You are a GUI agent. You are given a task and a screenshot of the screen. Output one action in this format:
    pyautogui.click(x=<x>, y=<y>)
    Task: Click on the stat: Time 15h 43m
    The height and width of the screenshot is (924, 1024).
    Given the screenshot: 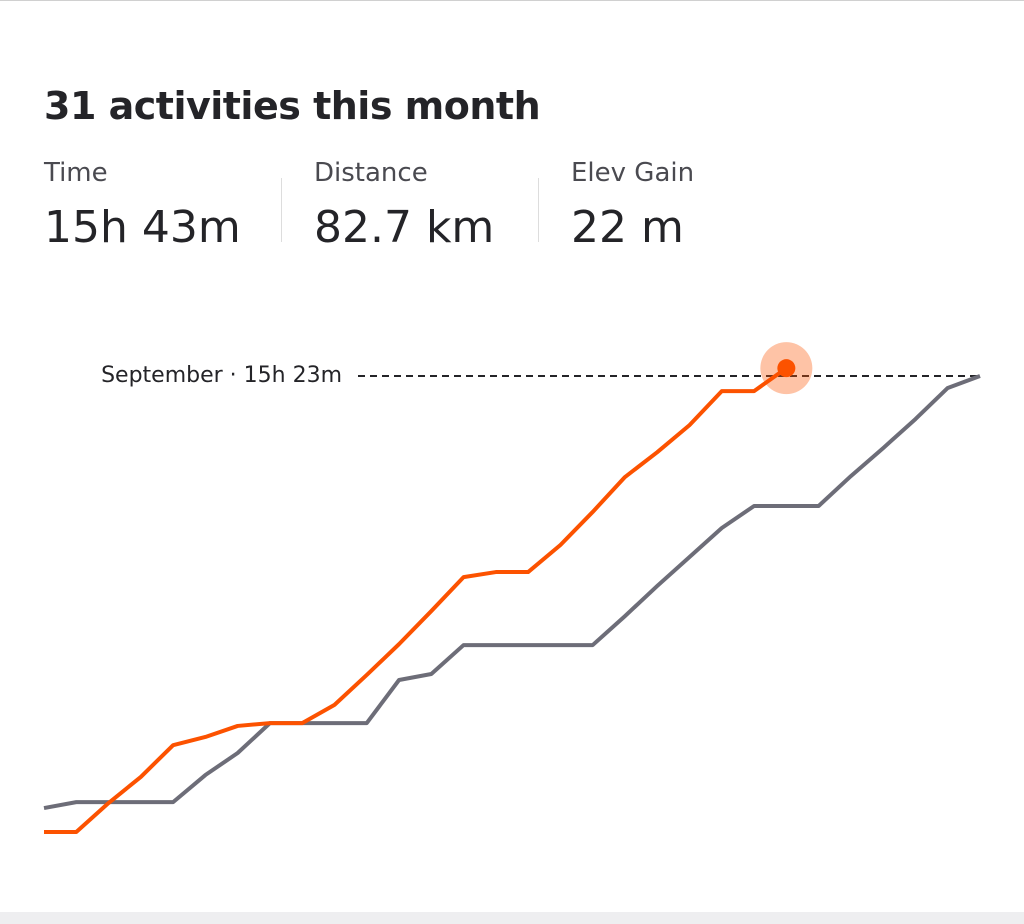 What is the action you would take?
    pyautogui.click(x=142, y=205)
    